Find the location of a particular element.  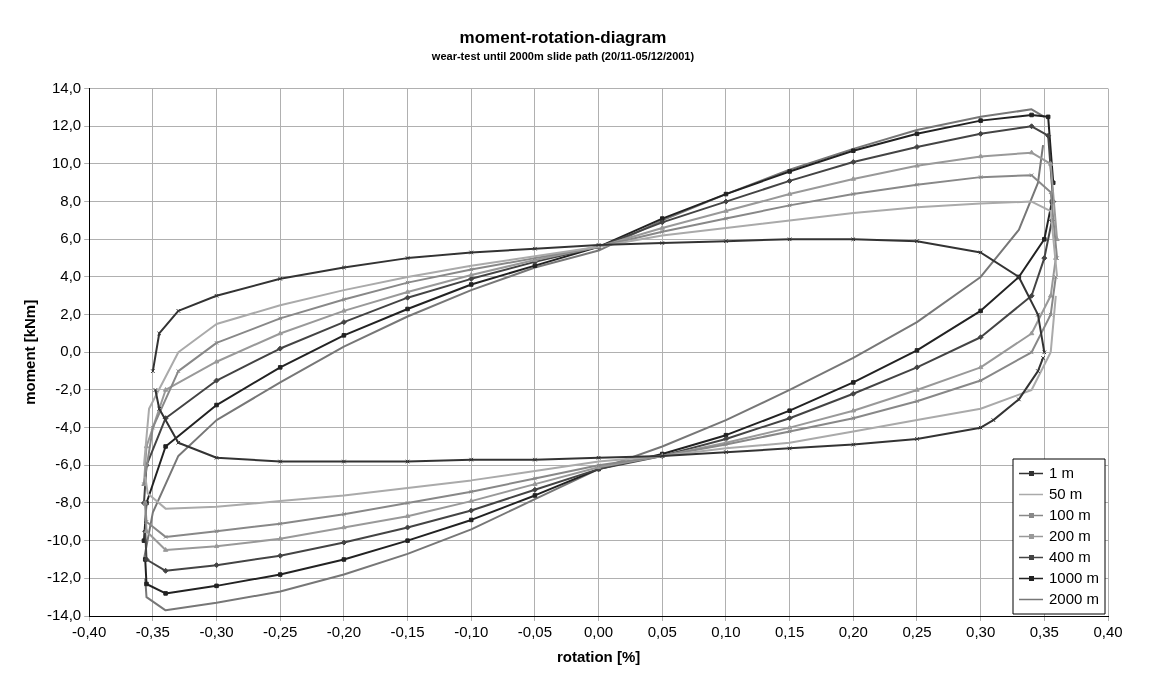

y-tick-label: 8,0 is located at coordinates (71, 200).